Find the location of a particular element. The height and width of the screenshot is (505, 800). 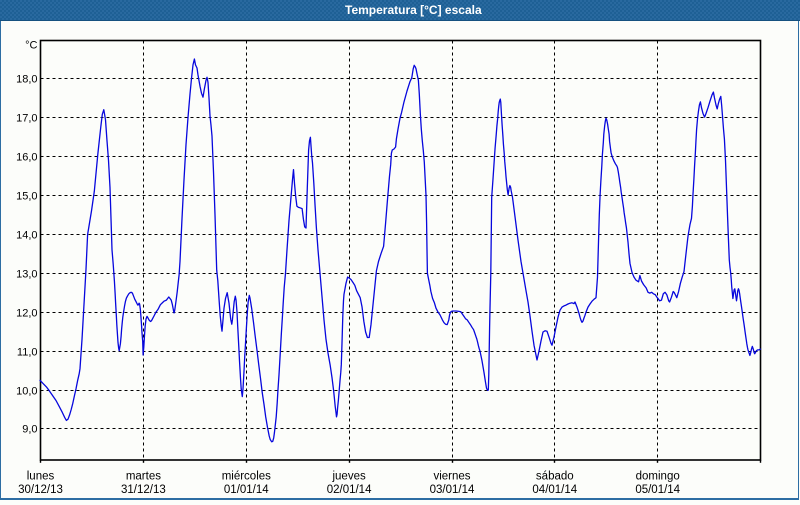

svg-text: 17,0 is located at coordinates (26, 119).